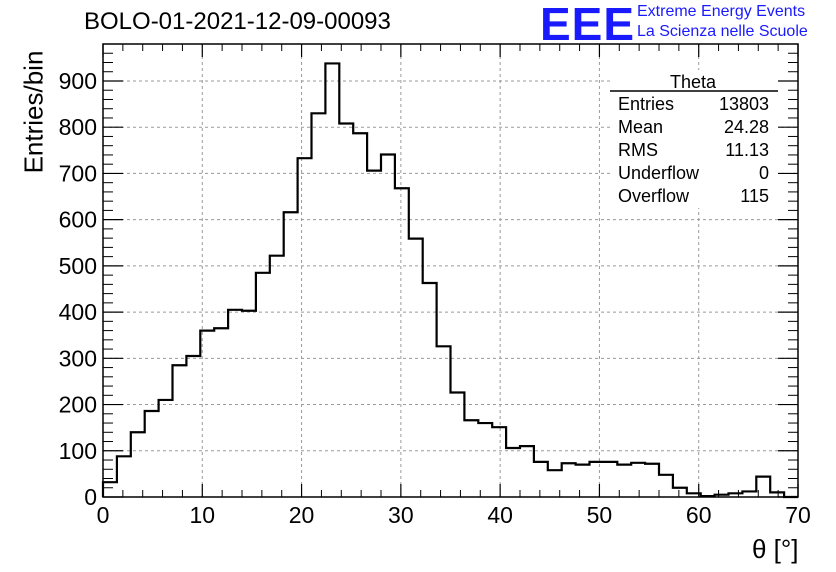 The height and width of the screenshot is (572, 836). I want to click on y-tick-label: 300, so click(78, 358).